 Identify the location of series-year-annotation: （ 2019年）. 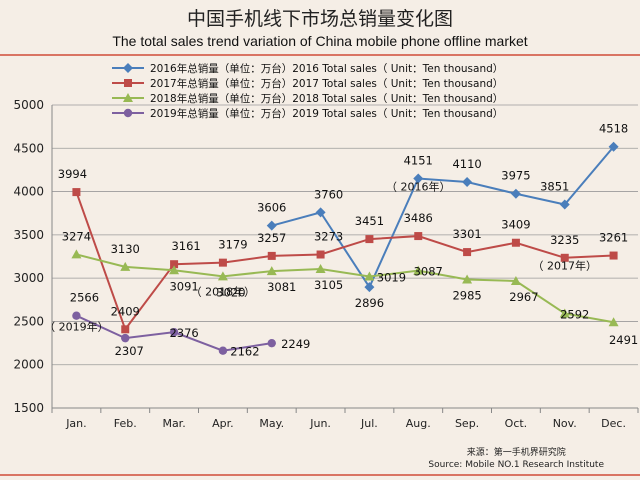
(76, 327).